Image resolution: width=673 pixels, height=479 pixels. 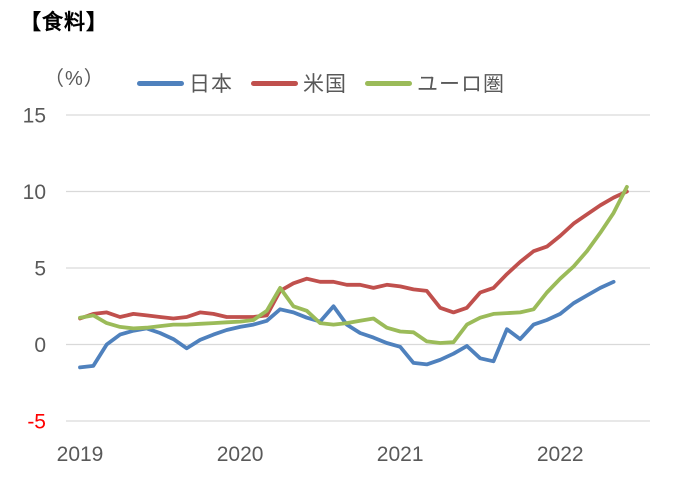 What do you see at coordinates (40, 345) in the screenshot?
I see `y-axis-tick-label-0: 0` at bounding box center [40, 345].